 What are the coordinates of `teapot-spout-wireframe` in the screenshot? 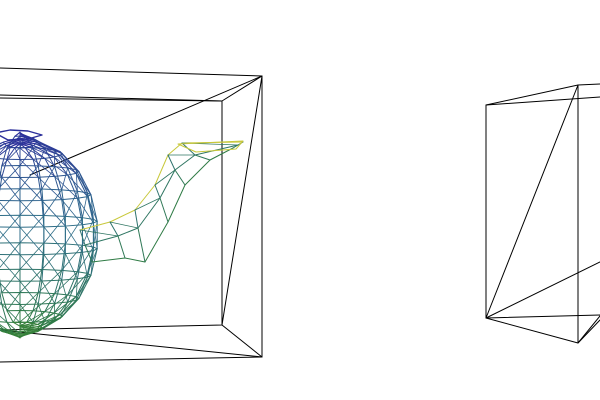 It's located at (161, 201).